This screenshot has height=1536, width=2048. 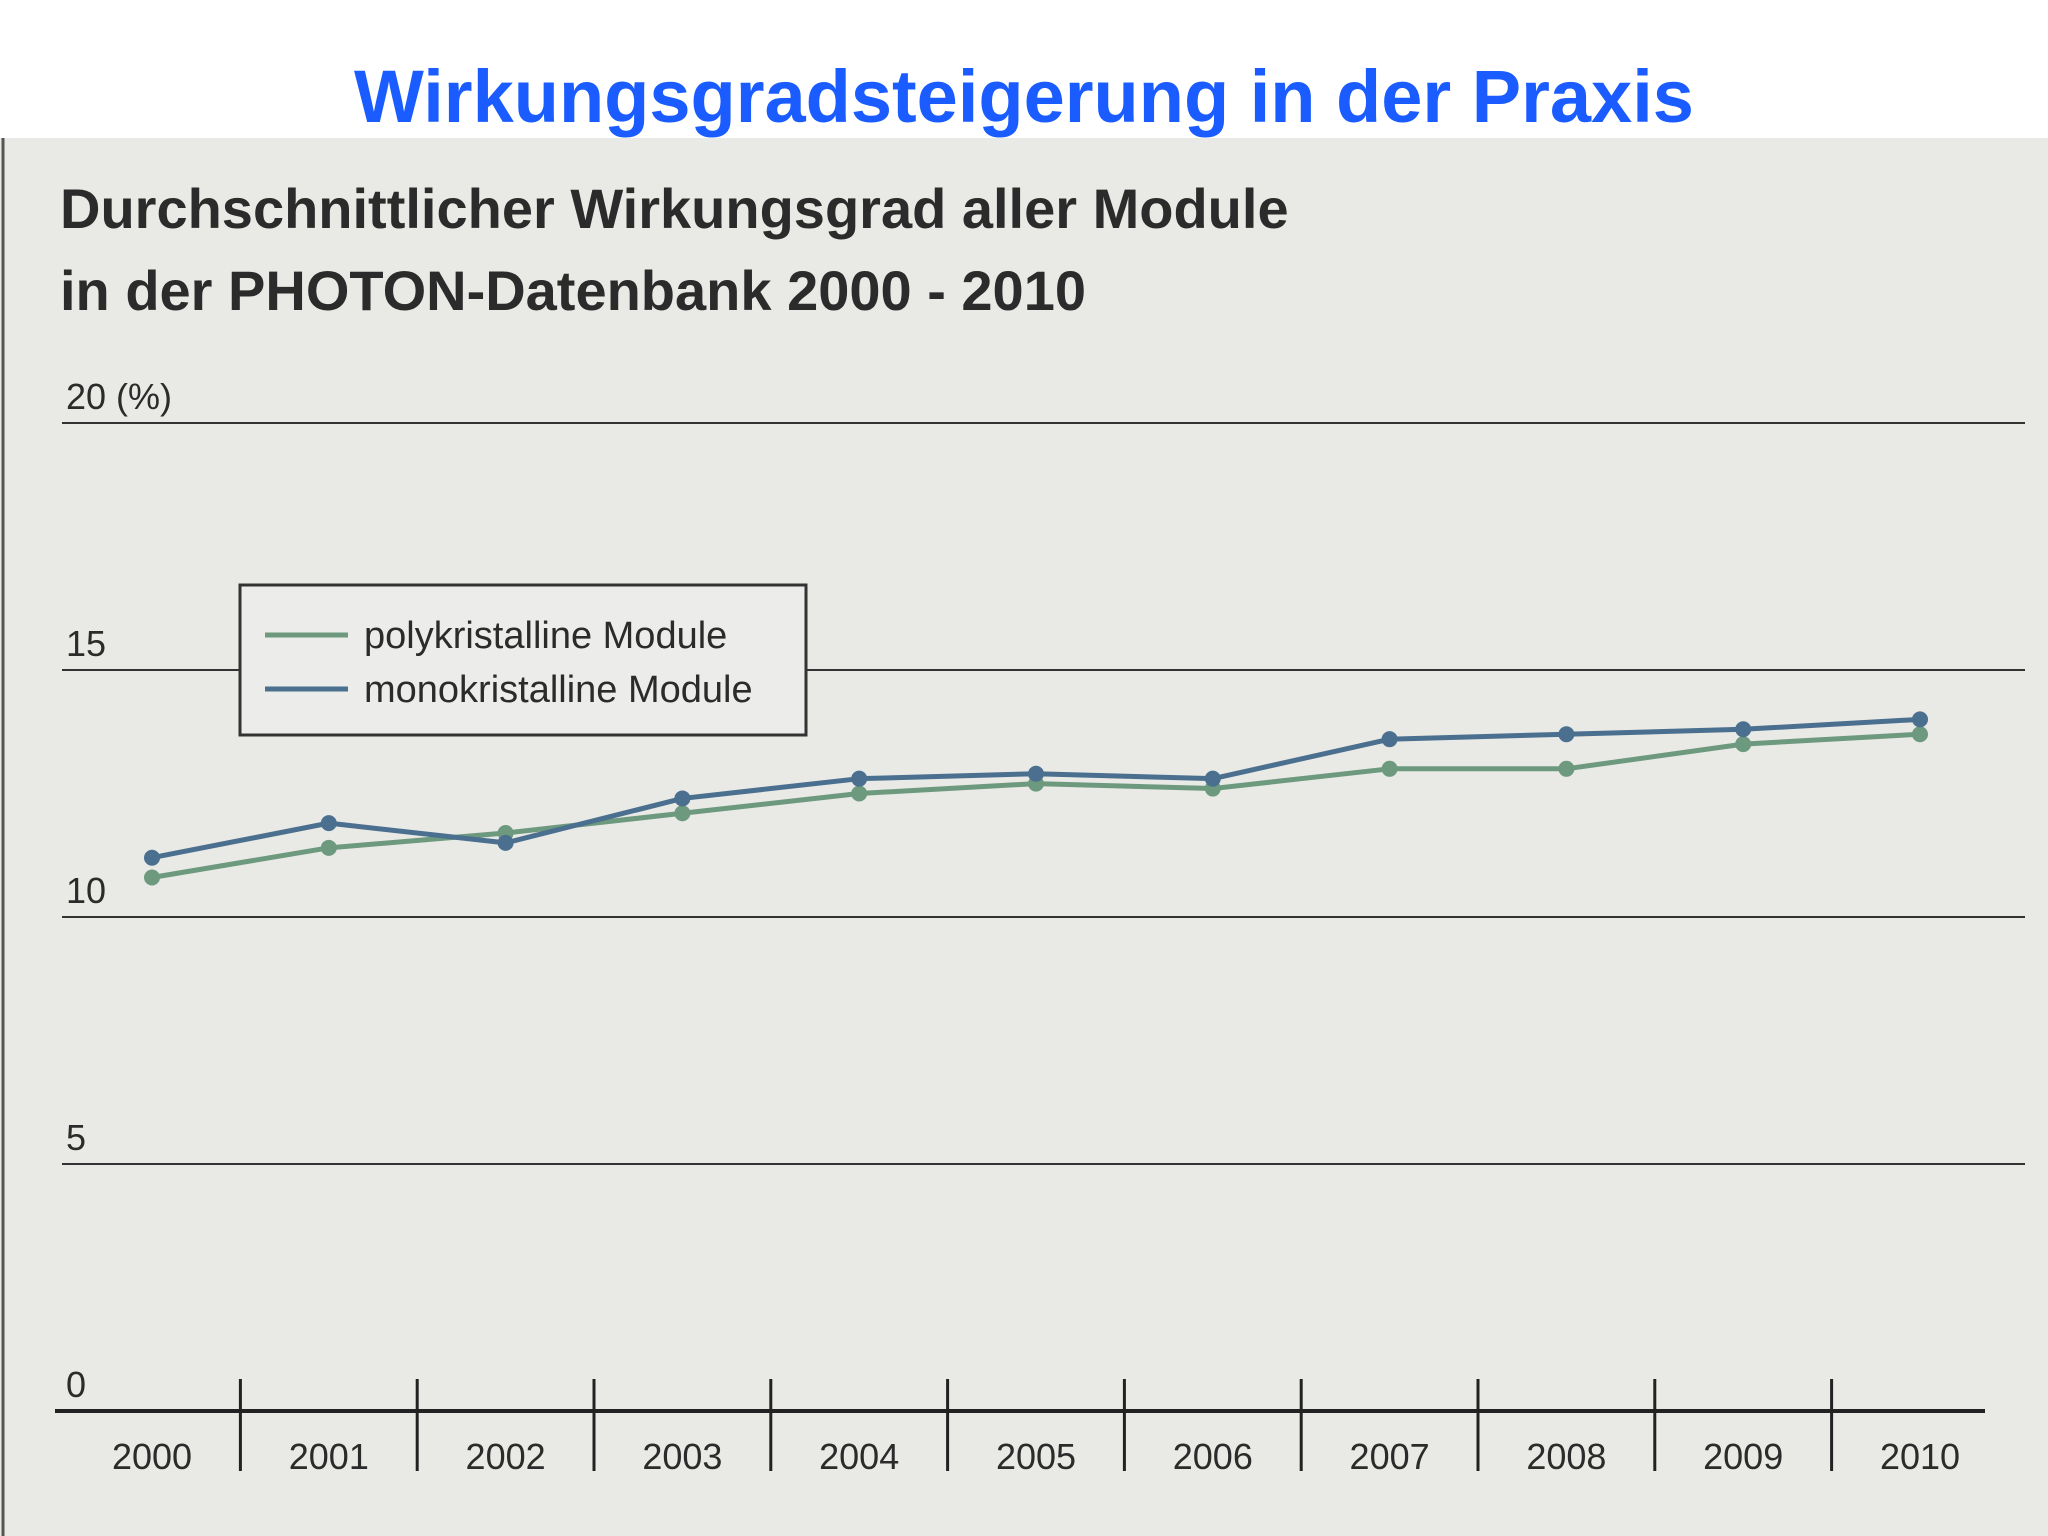 I want to click on data-point-mono-2002, so click(x=505, y=842).